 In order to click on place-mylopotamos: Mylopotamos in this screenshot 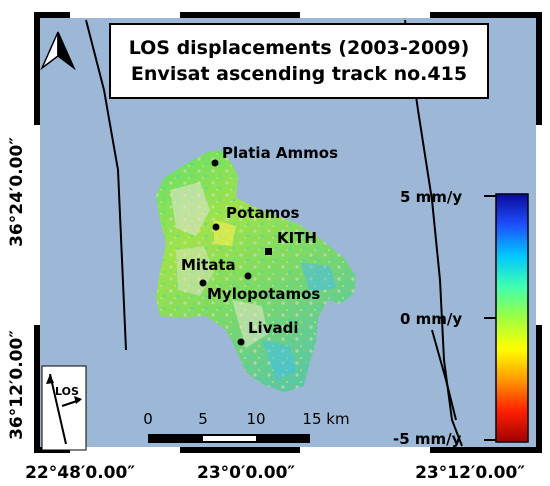, I will do `click(263, 287)`.